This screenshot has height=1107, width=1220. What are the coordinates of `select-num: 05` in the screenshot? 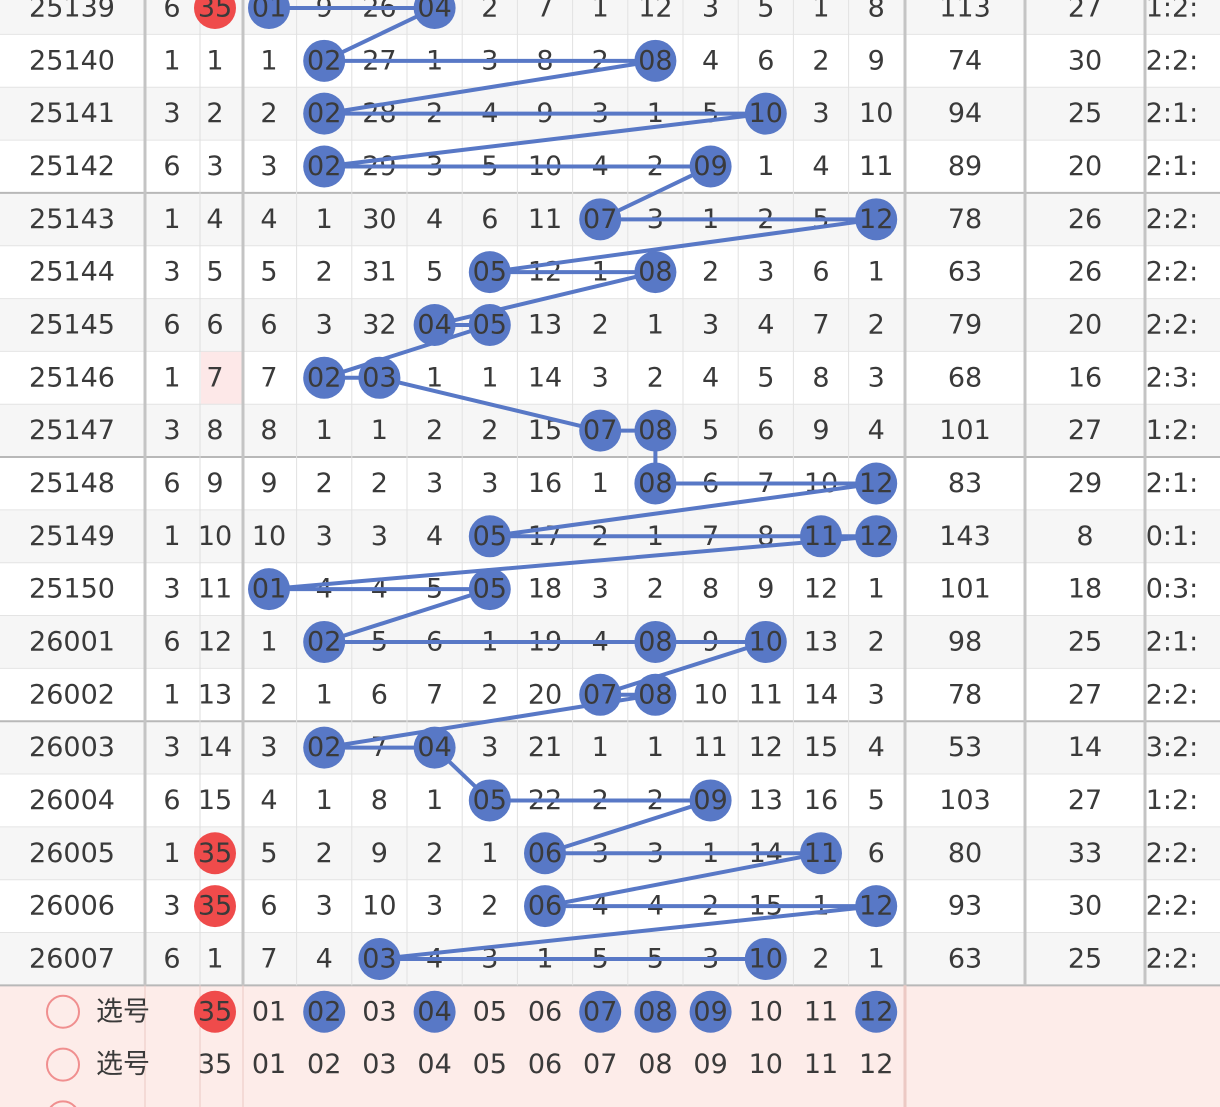 It's located at (490, 1064).